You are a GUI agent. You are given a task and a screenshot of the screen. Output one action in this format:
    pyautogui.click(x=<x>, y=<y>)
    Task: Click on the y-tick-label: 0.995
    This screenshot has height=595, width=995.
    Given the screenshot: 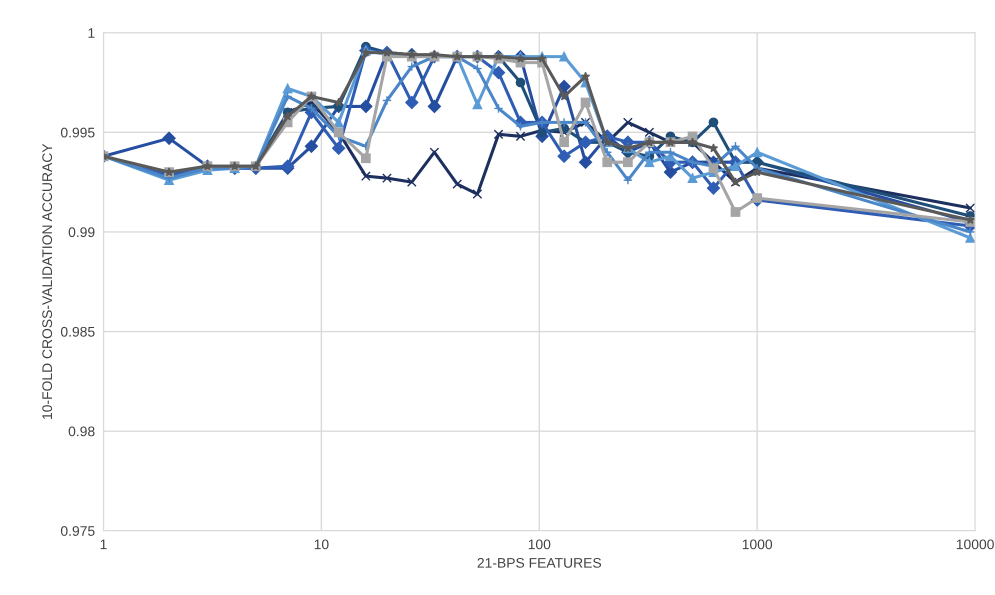 What is the action you would take?
    pyautogui.click(x=77, y=133)
    